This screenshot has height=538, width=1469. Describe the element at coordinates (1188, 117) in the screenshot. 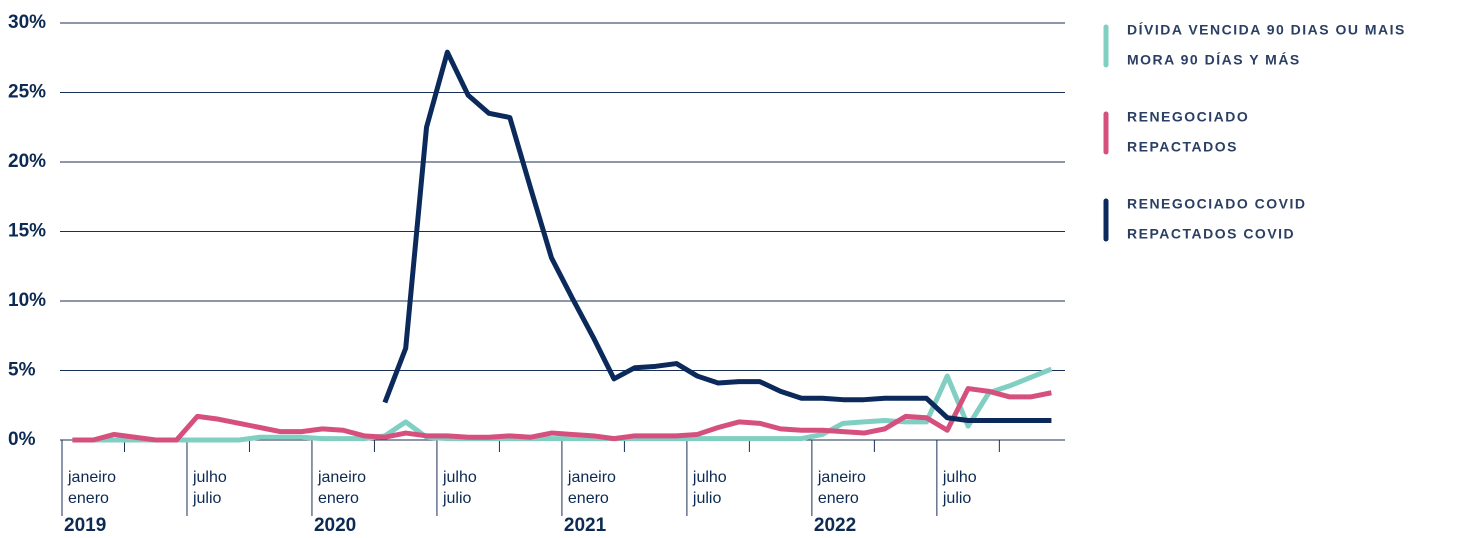

I see `legend-label: RENEGOCIADO` at that location.